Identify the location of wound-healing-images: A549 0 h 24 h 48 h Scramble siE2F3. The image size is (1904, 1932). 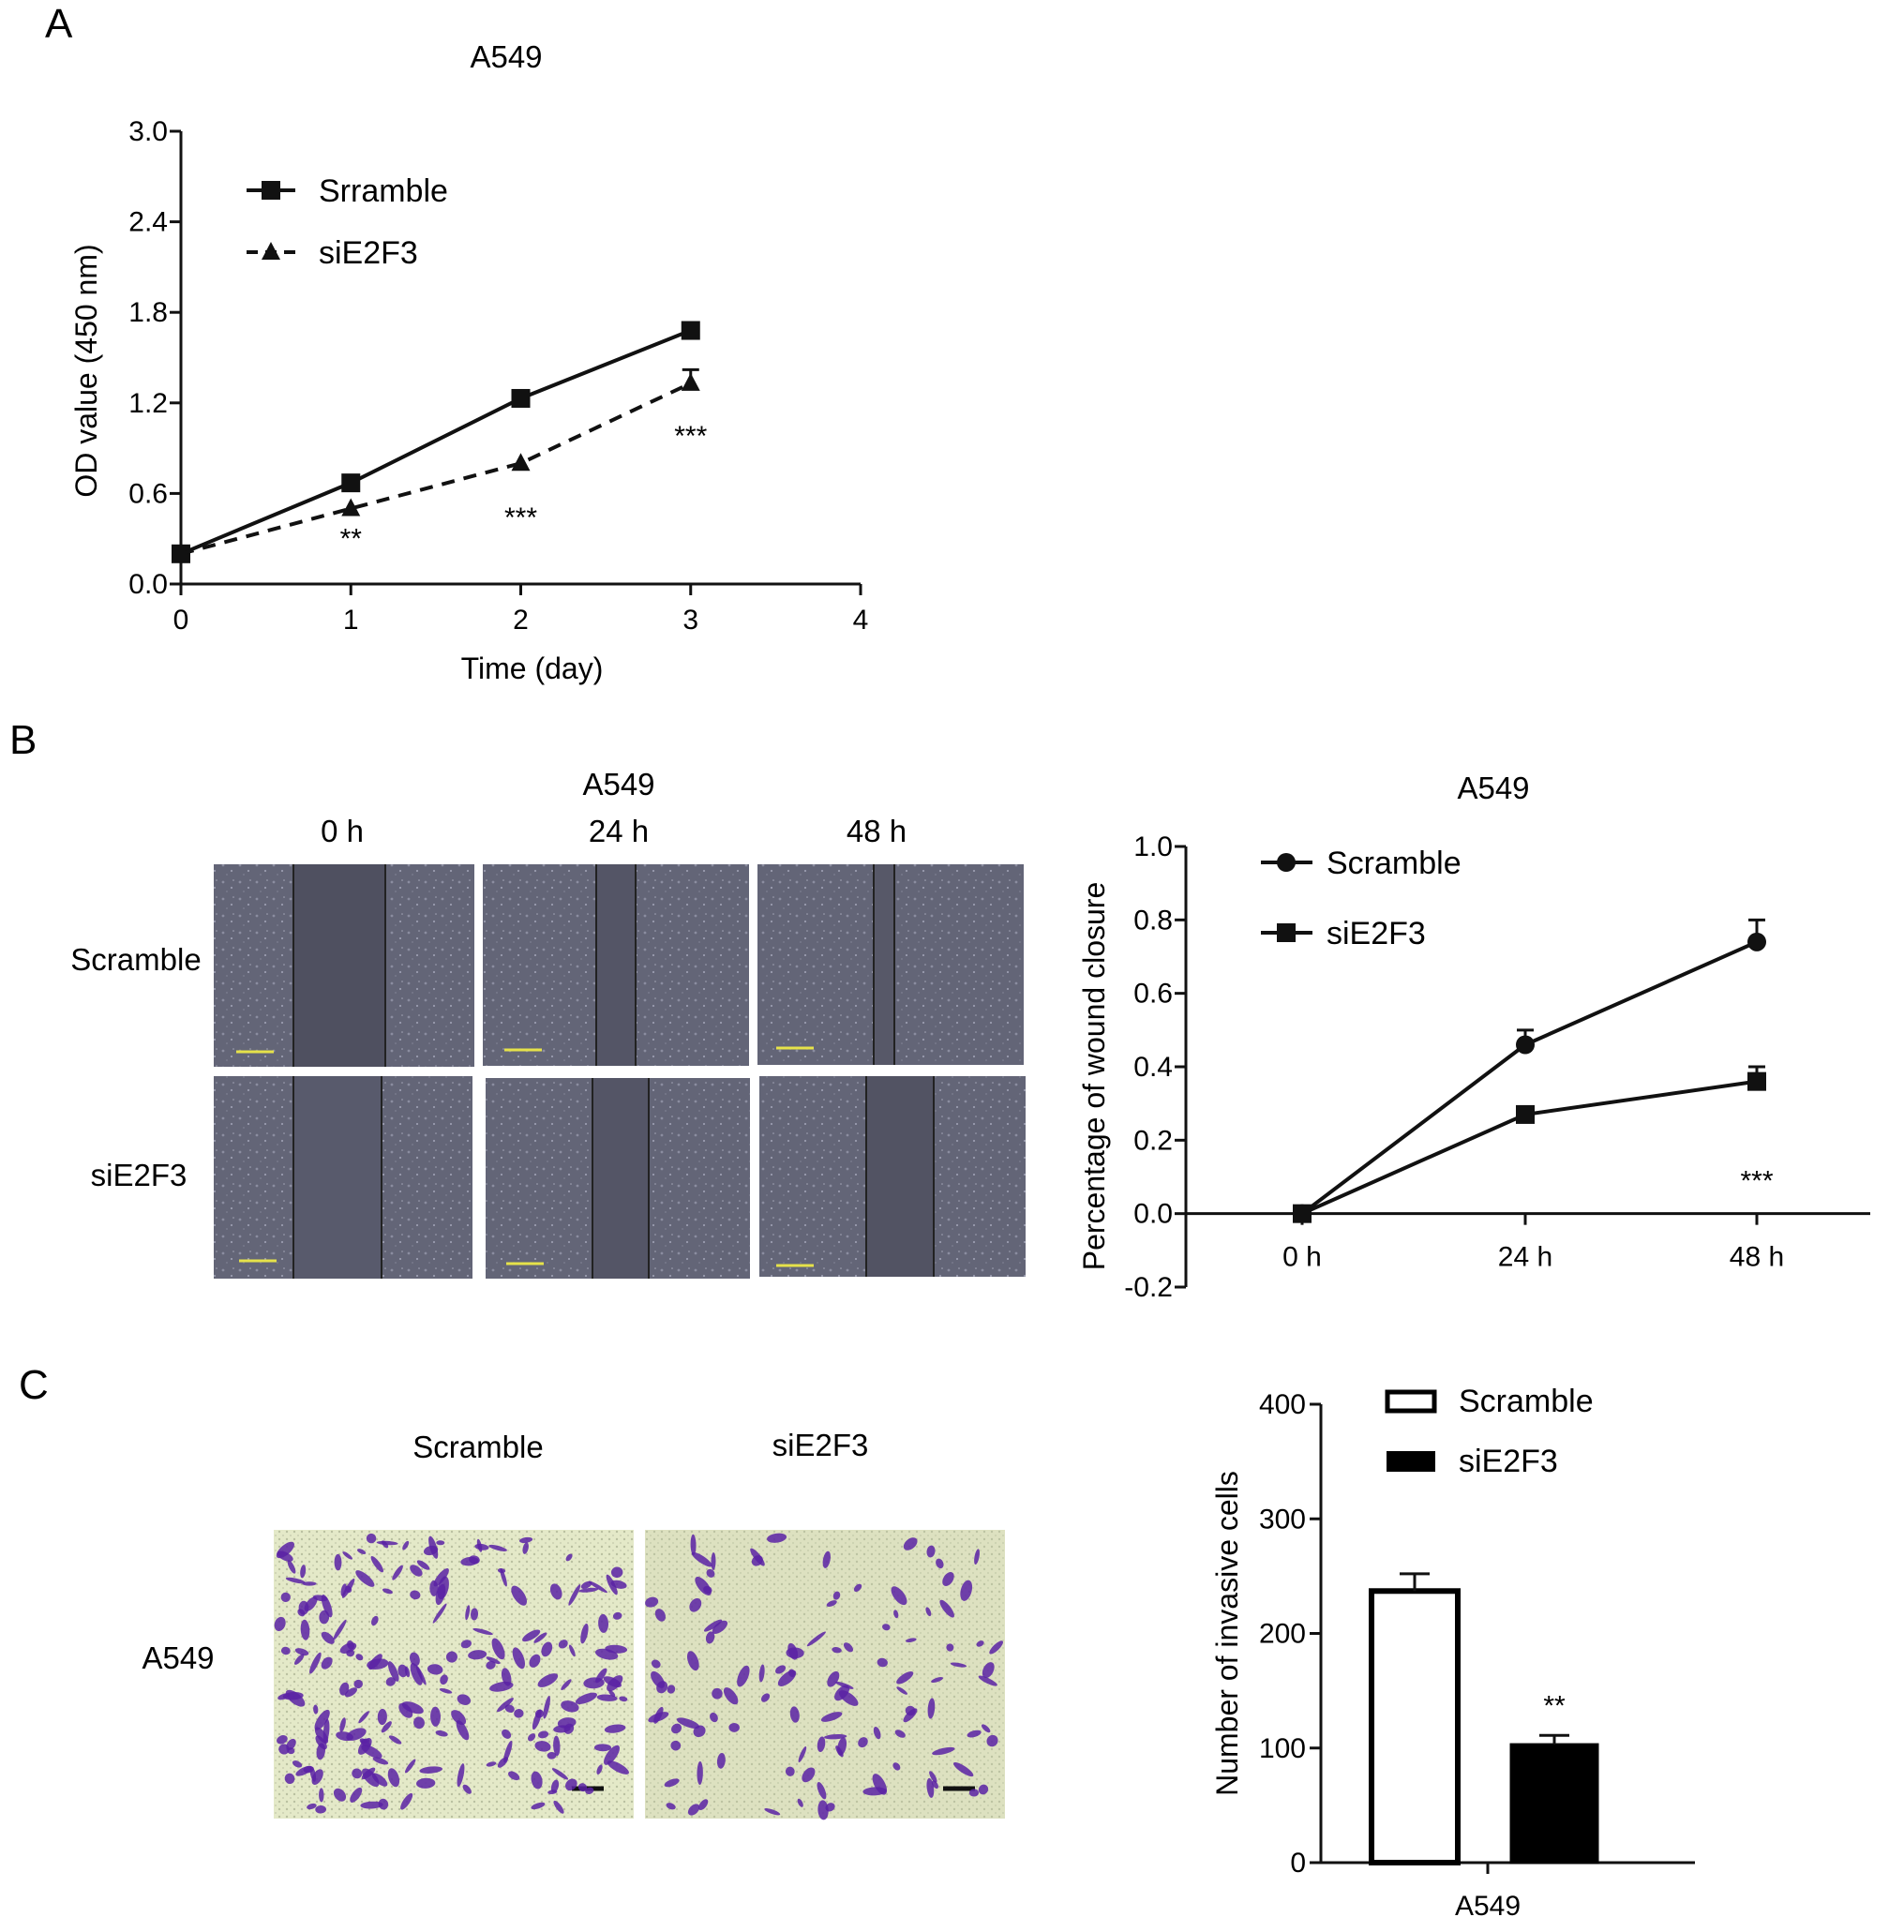
(548, 1023).